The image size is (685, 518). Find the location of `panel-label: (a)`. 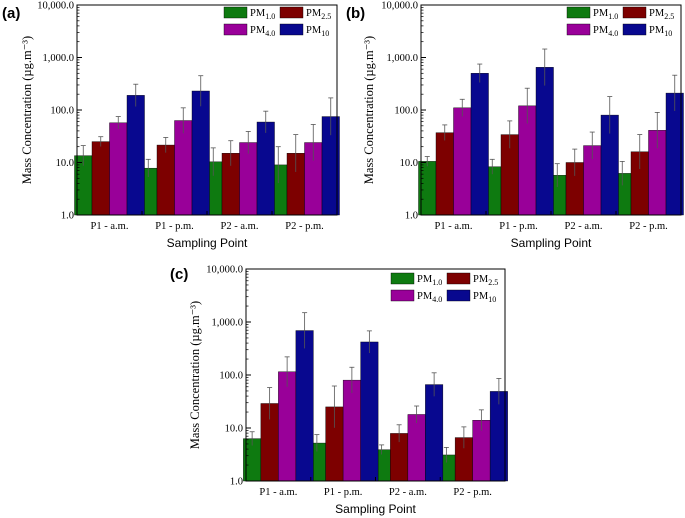

panel-label: (a) is located at coordinates (11, 13).